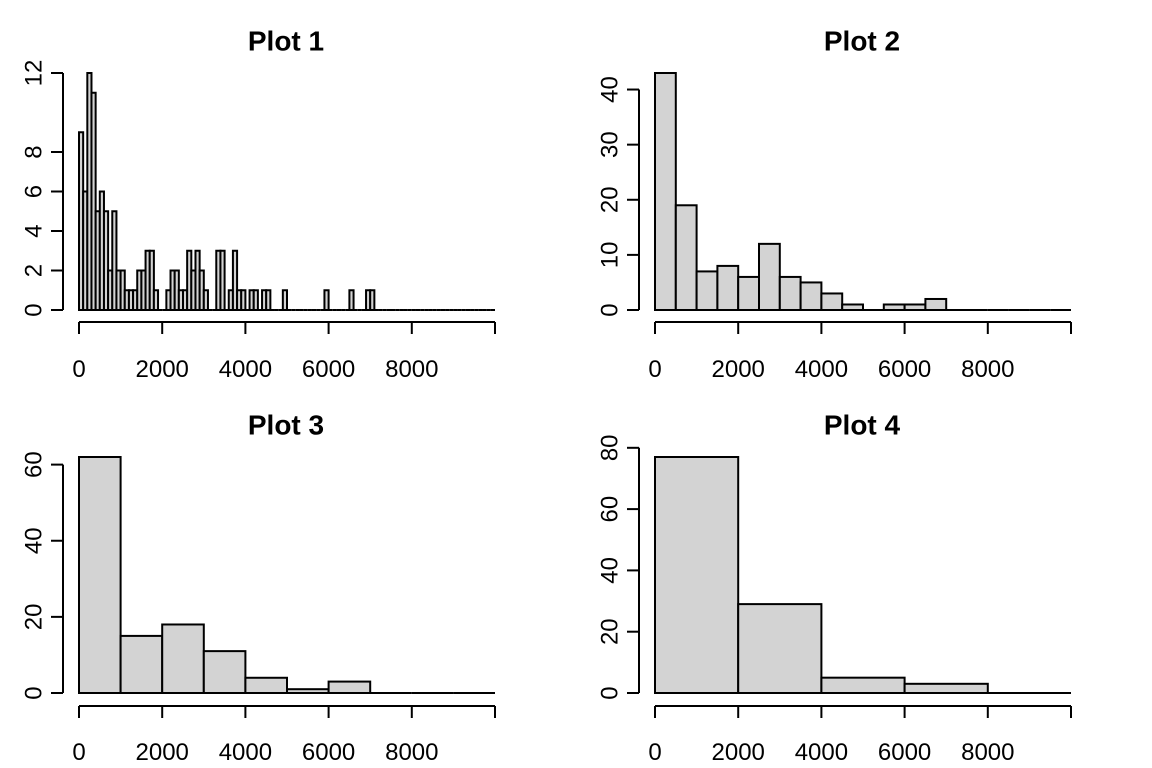 Image resolution: width=1152 pixels, height=768 pixels. Describe the element at coordinates (862, 40) in the screenshot. I see `chart-title: Plot 2` at that location.